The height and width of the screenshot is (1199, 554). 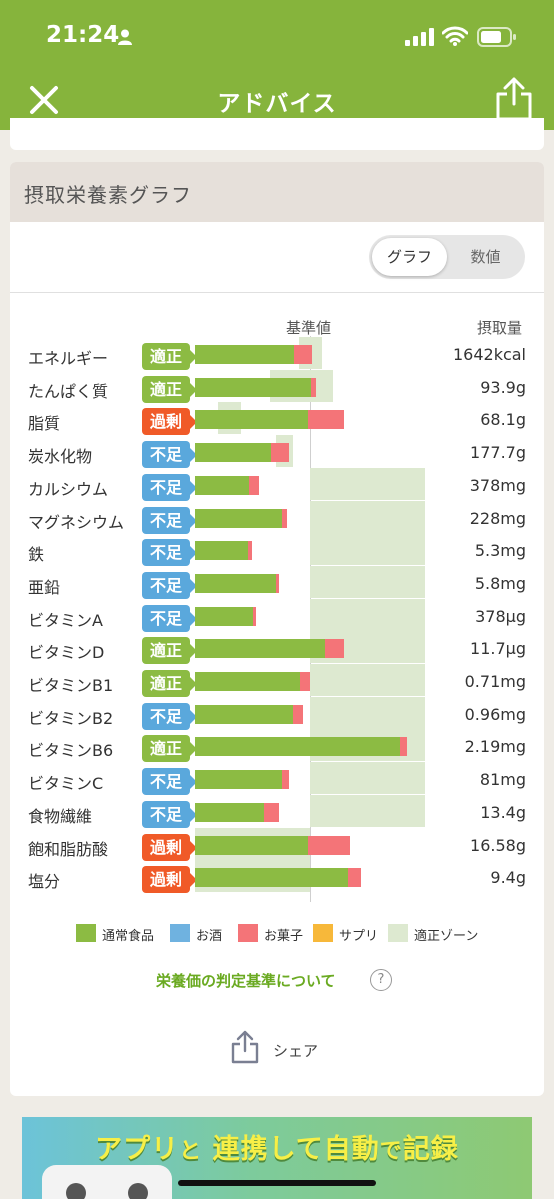 What do you see at coordinates (495, 681) in the screenshot?
I see `intake-amount: 0.71mg` at bounding box center [495, 681].